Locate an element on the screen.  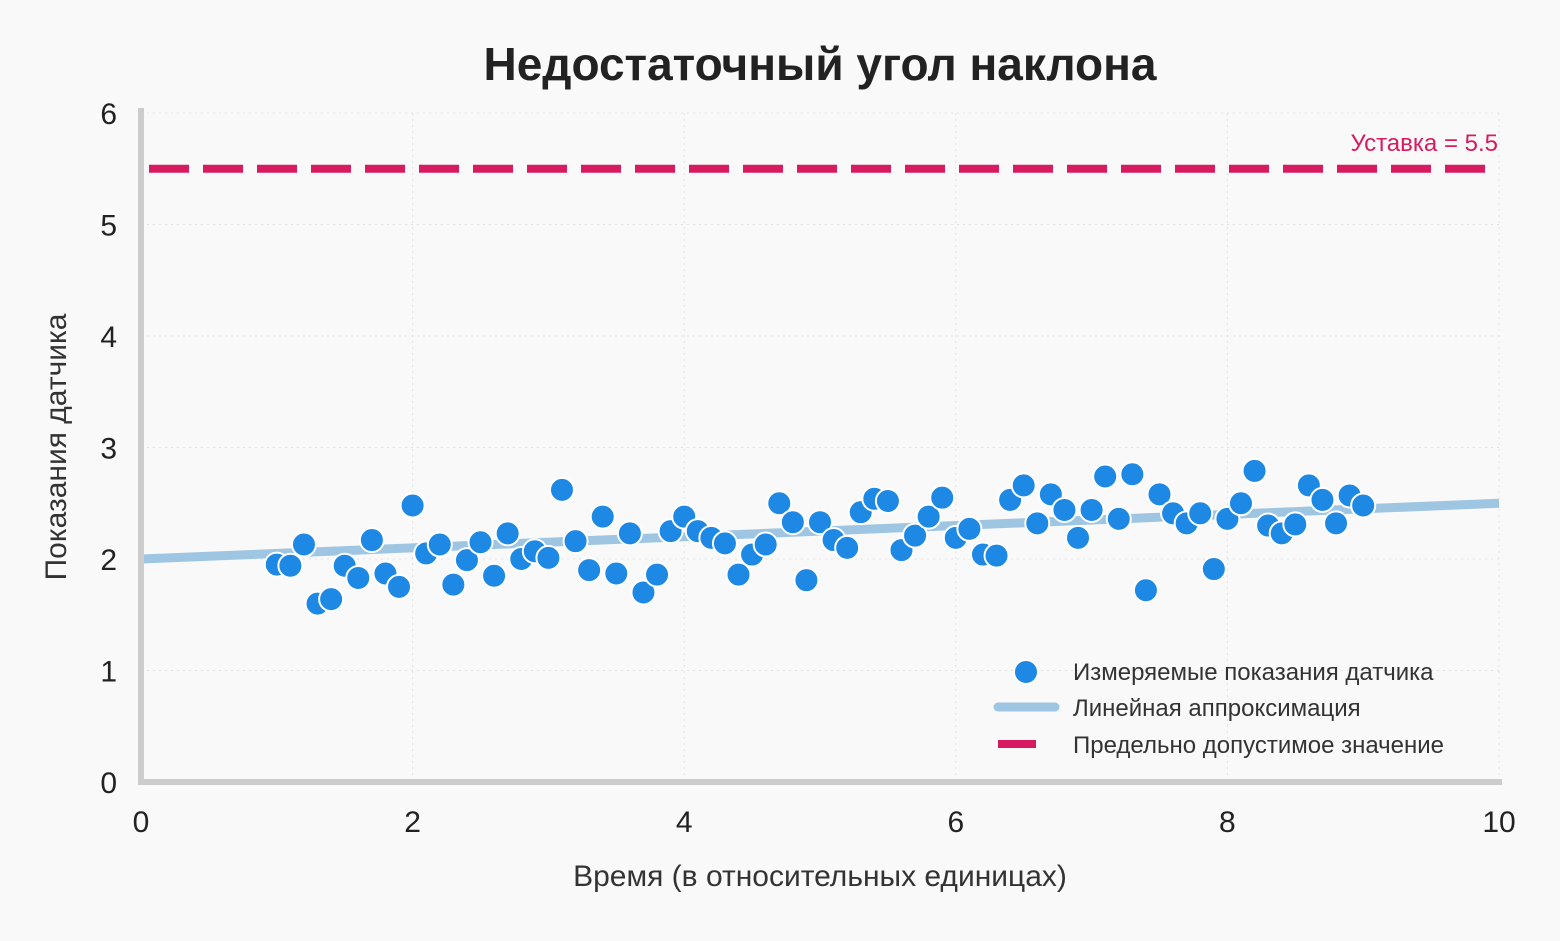
y-tick-label: 2 is located at coordinates (108, 560).